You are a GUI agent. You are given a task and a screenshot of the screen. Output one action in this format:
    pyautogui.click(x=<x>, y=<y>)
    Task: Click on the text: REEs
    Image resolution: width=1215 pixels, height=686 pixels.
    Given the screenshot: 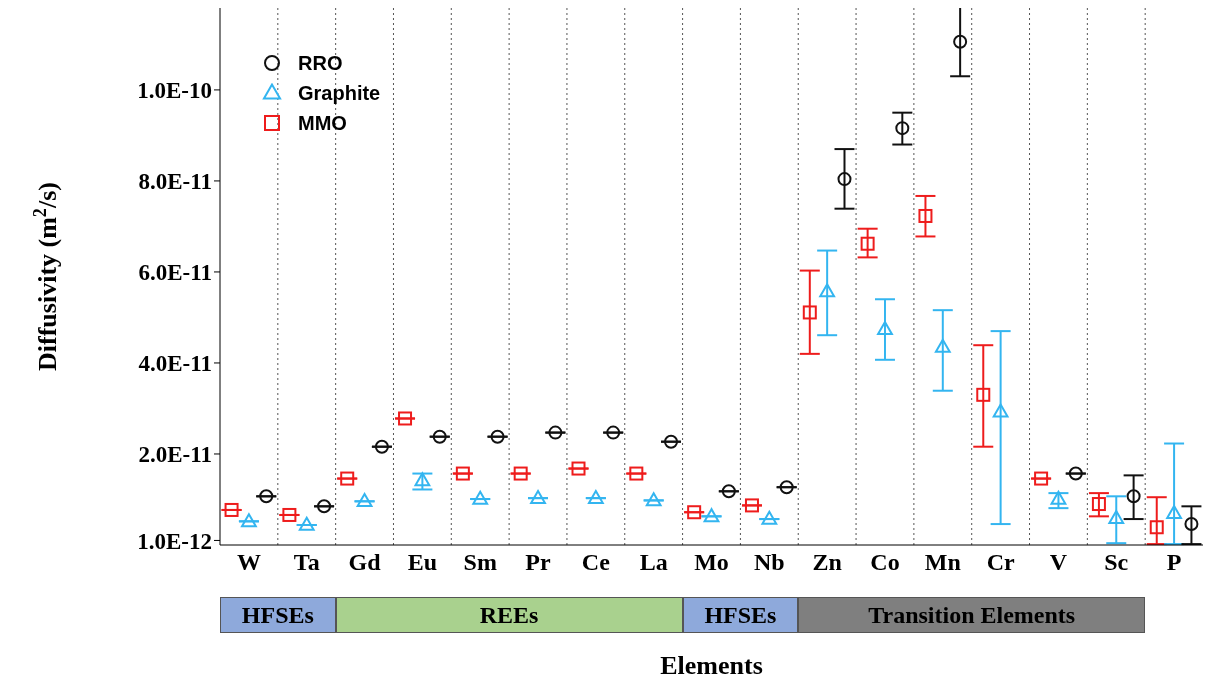 What is the action you would take?
    pyautogui.click(x=509, y=615)
    